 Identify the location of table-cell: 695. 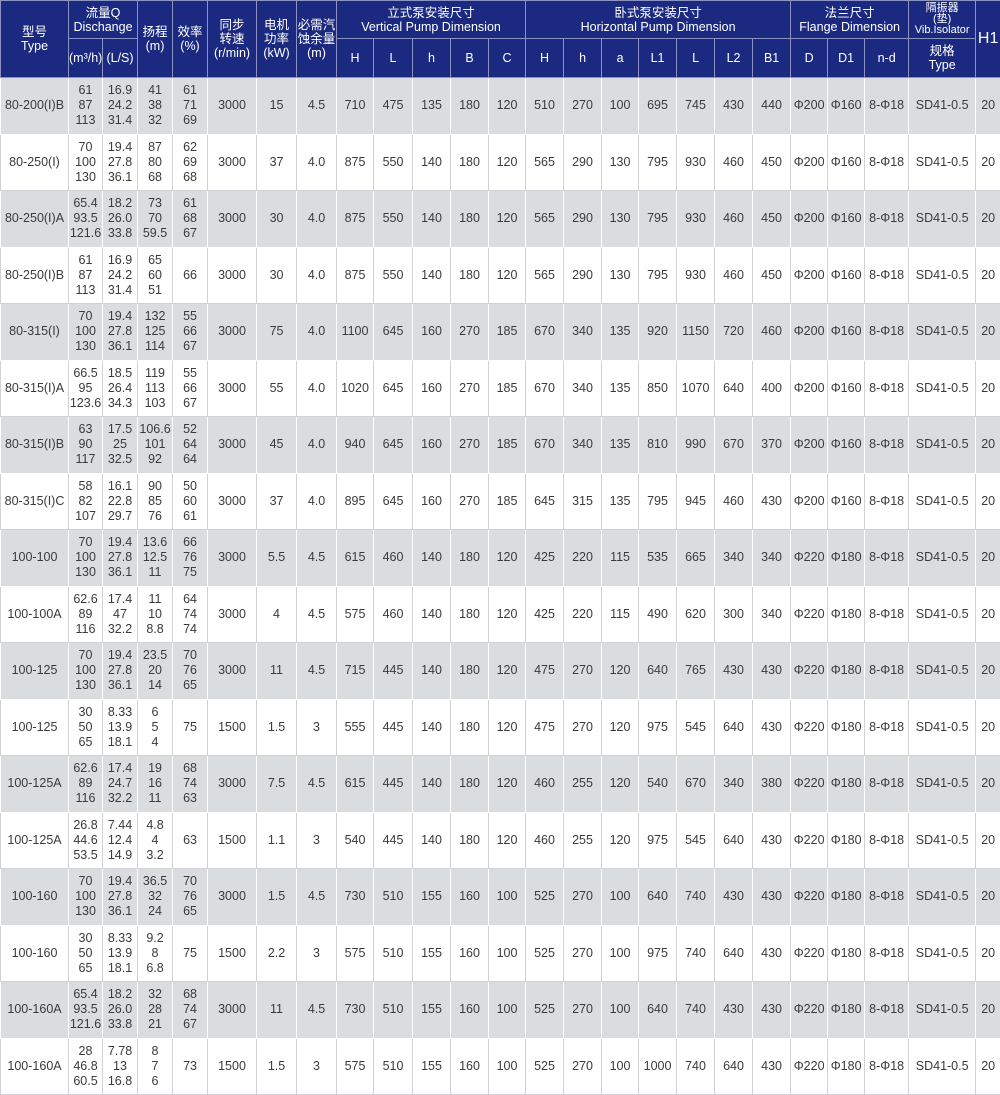
(658, 106).